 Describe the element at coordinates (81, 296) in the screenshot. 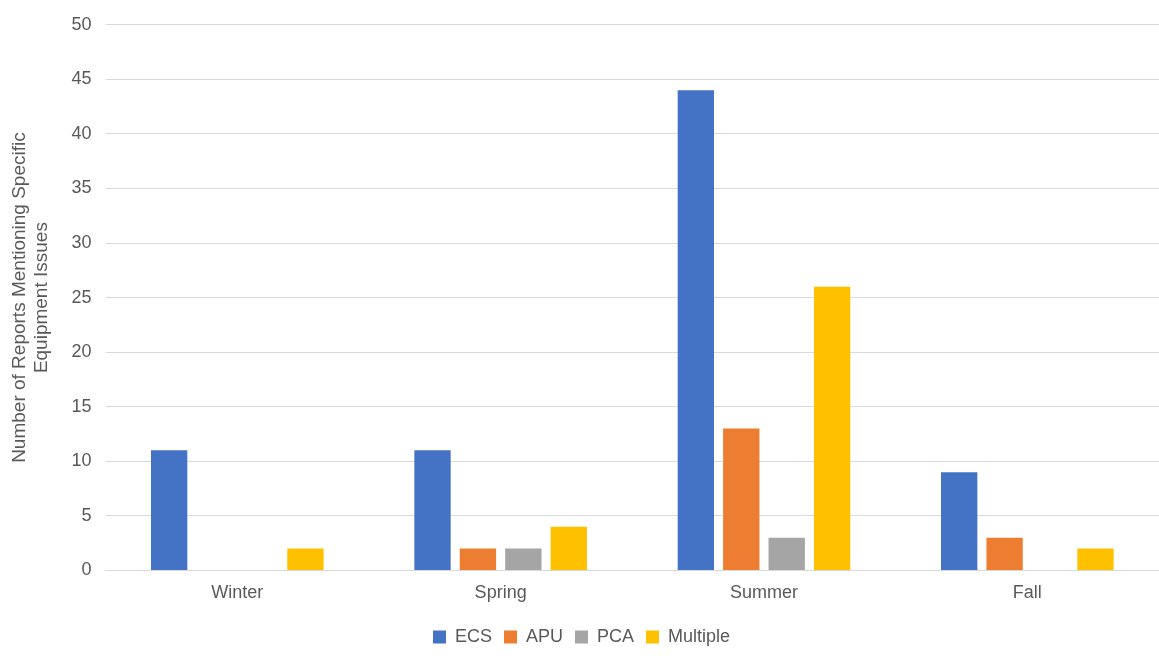

I see `y-tick-label: 25` at that location.